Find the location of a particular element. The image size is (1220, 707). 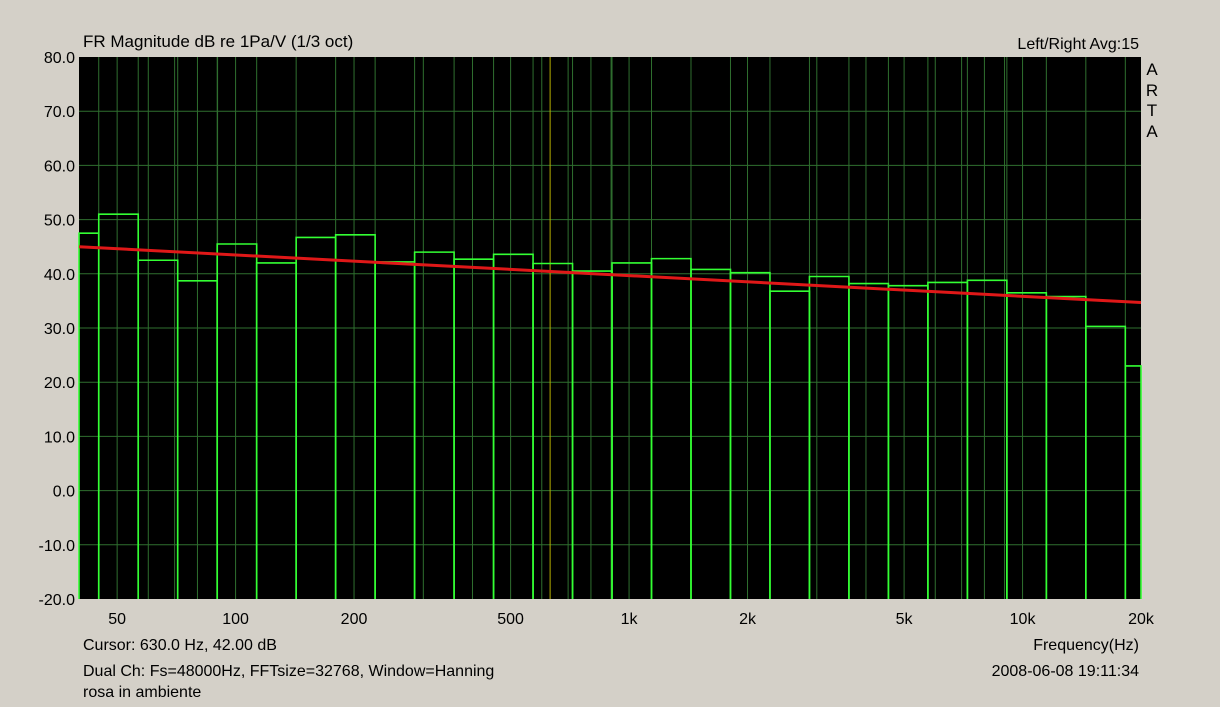

y-tick-label: -10.0 is located at coordinates (57, 546).